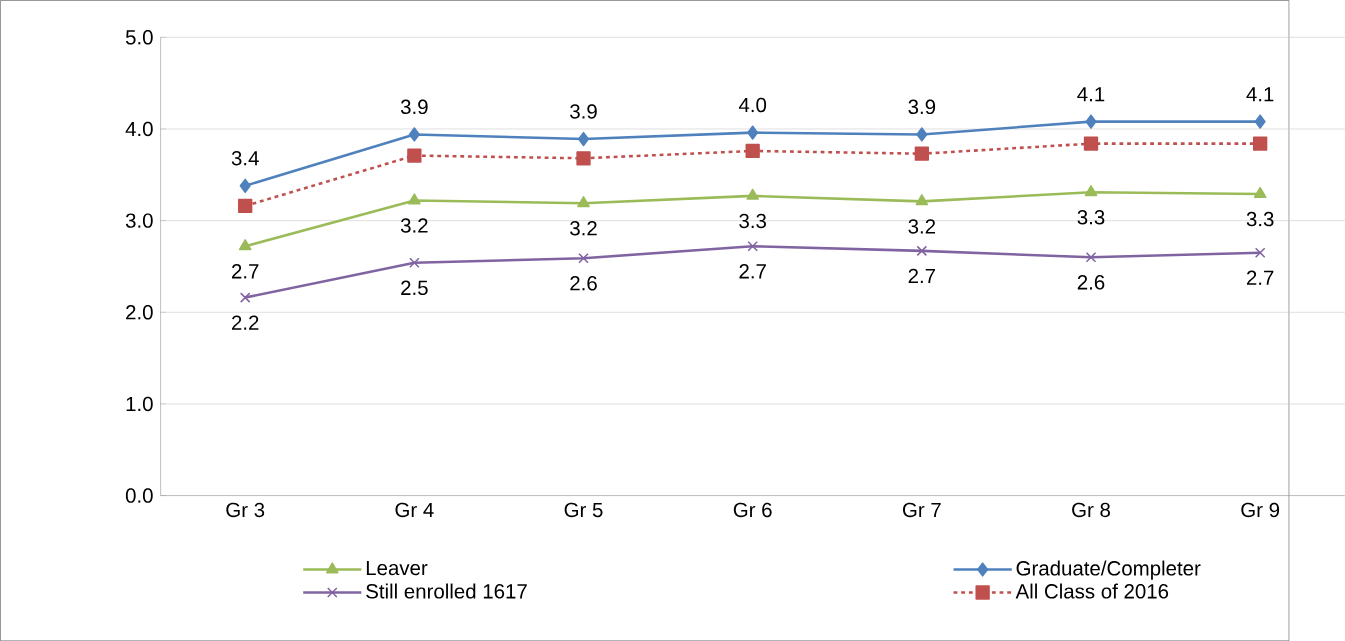  What do you see at coordinates (414, 287) in the screenshot?
I see `data-label: 2.5` at bounding box center [414, 287].